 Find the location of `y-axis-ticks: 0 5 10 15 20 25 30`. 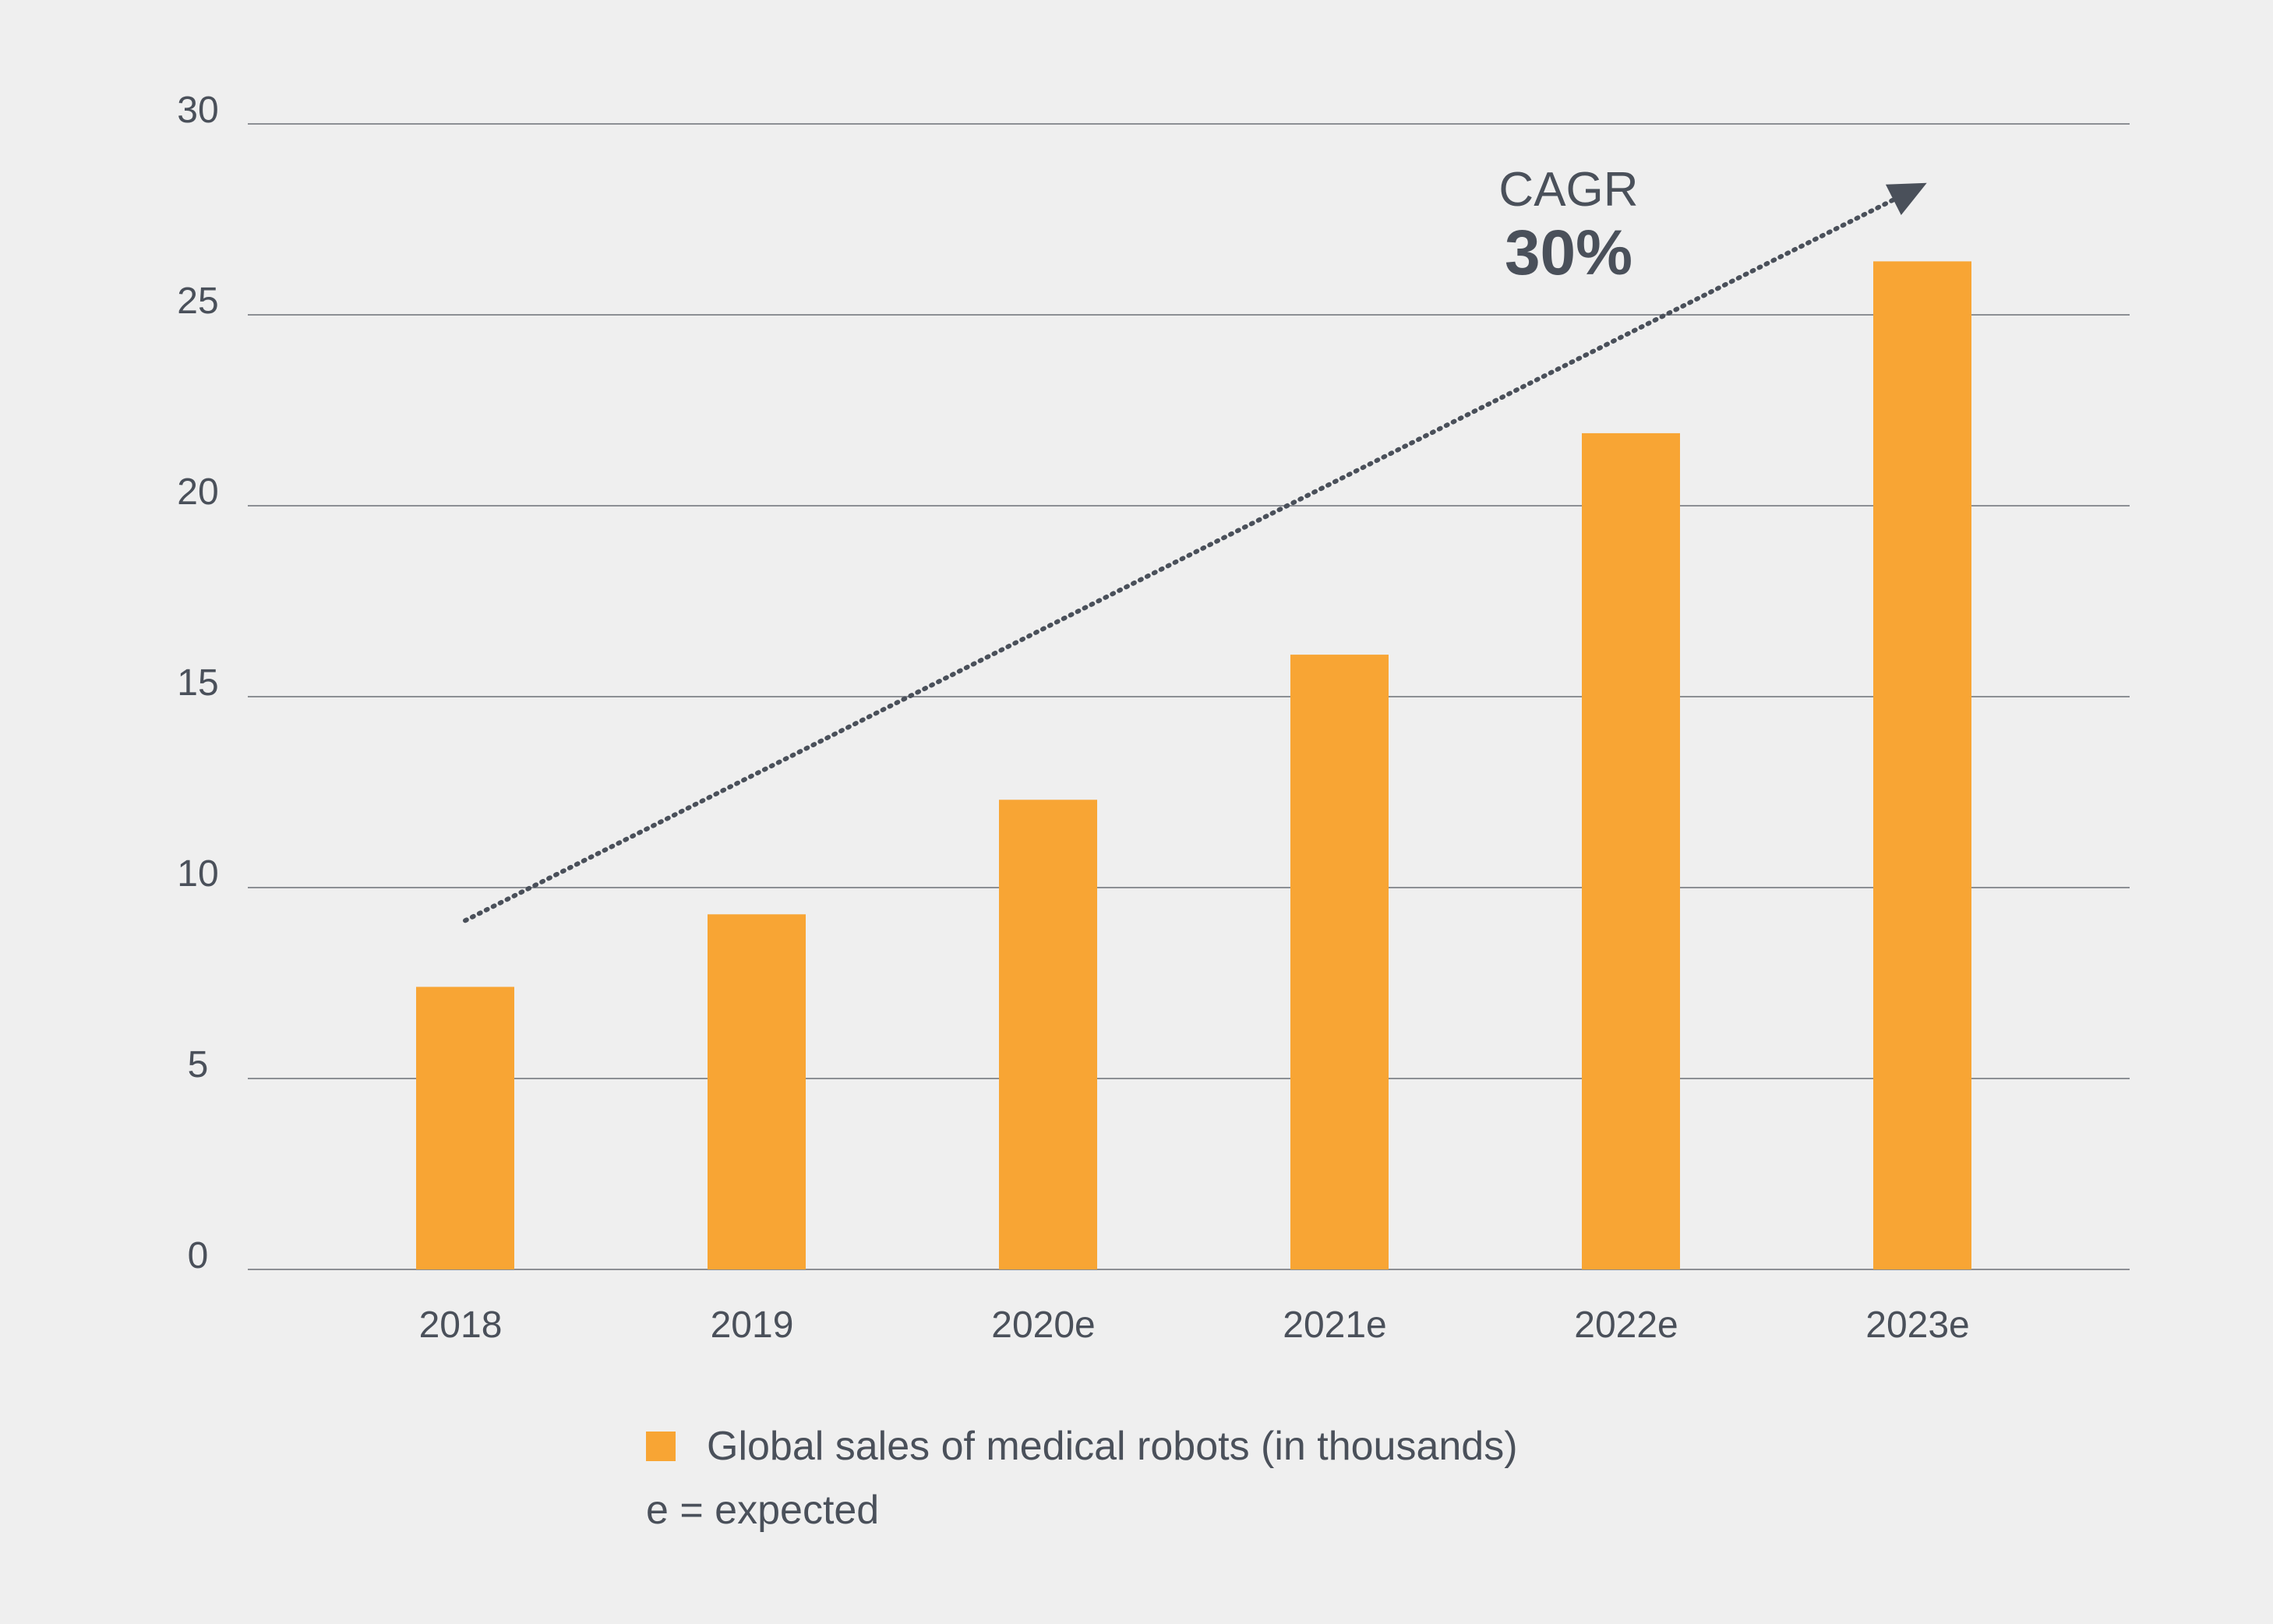

y-axis-ticks: 0 5 10 15 20 25 30 is located at coordinates (197, 683).